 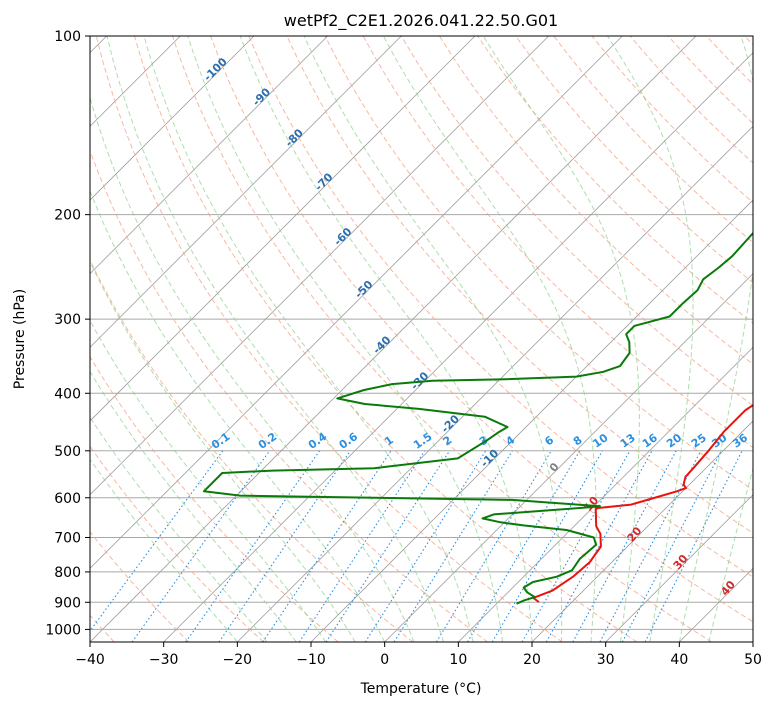 What do you see at coordinates (67, 573) in the screenshot?
I see `y-tick-label: 800` at bounding box center [67, 573].